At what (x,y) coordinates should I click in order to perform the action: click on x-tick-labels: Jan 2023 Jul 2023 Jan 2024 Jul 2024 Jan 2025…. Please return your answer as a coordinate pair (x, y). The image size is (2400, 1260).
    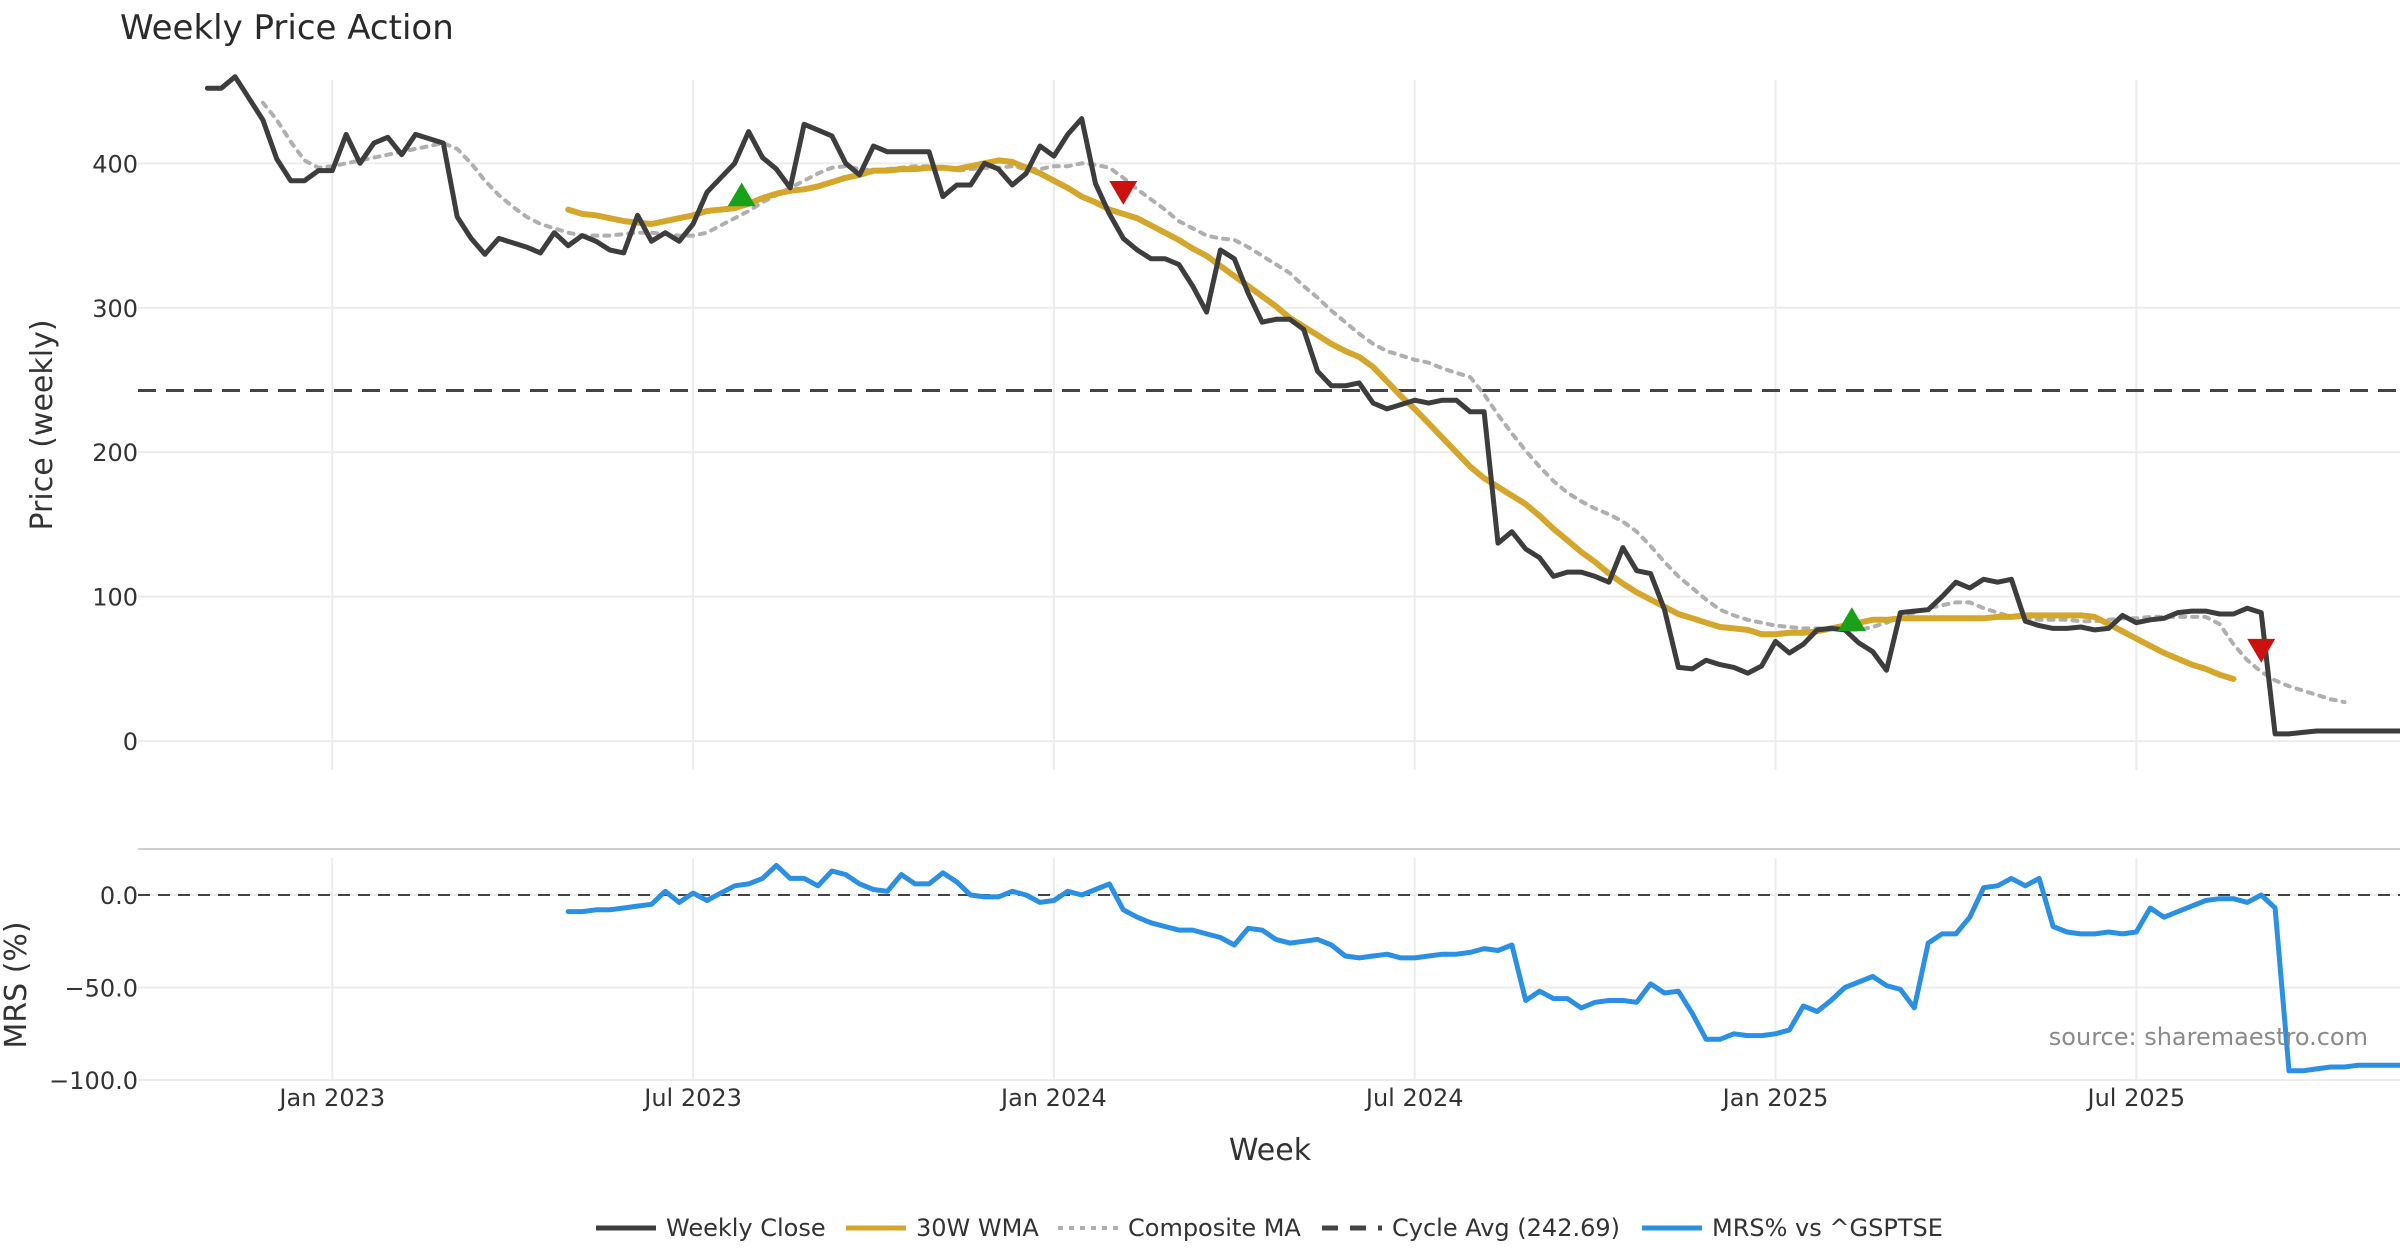
    Looking at the image, I should click on (1231, 1098).